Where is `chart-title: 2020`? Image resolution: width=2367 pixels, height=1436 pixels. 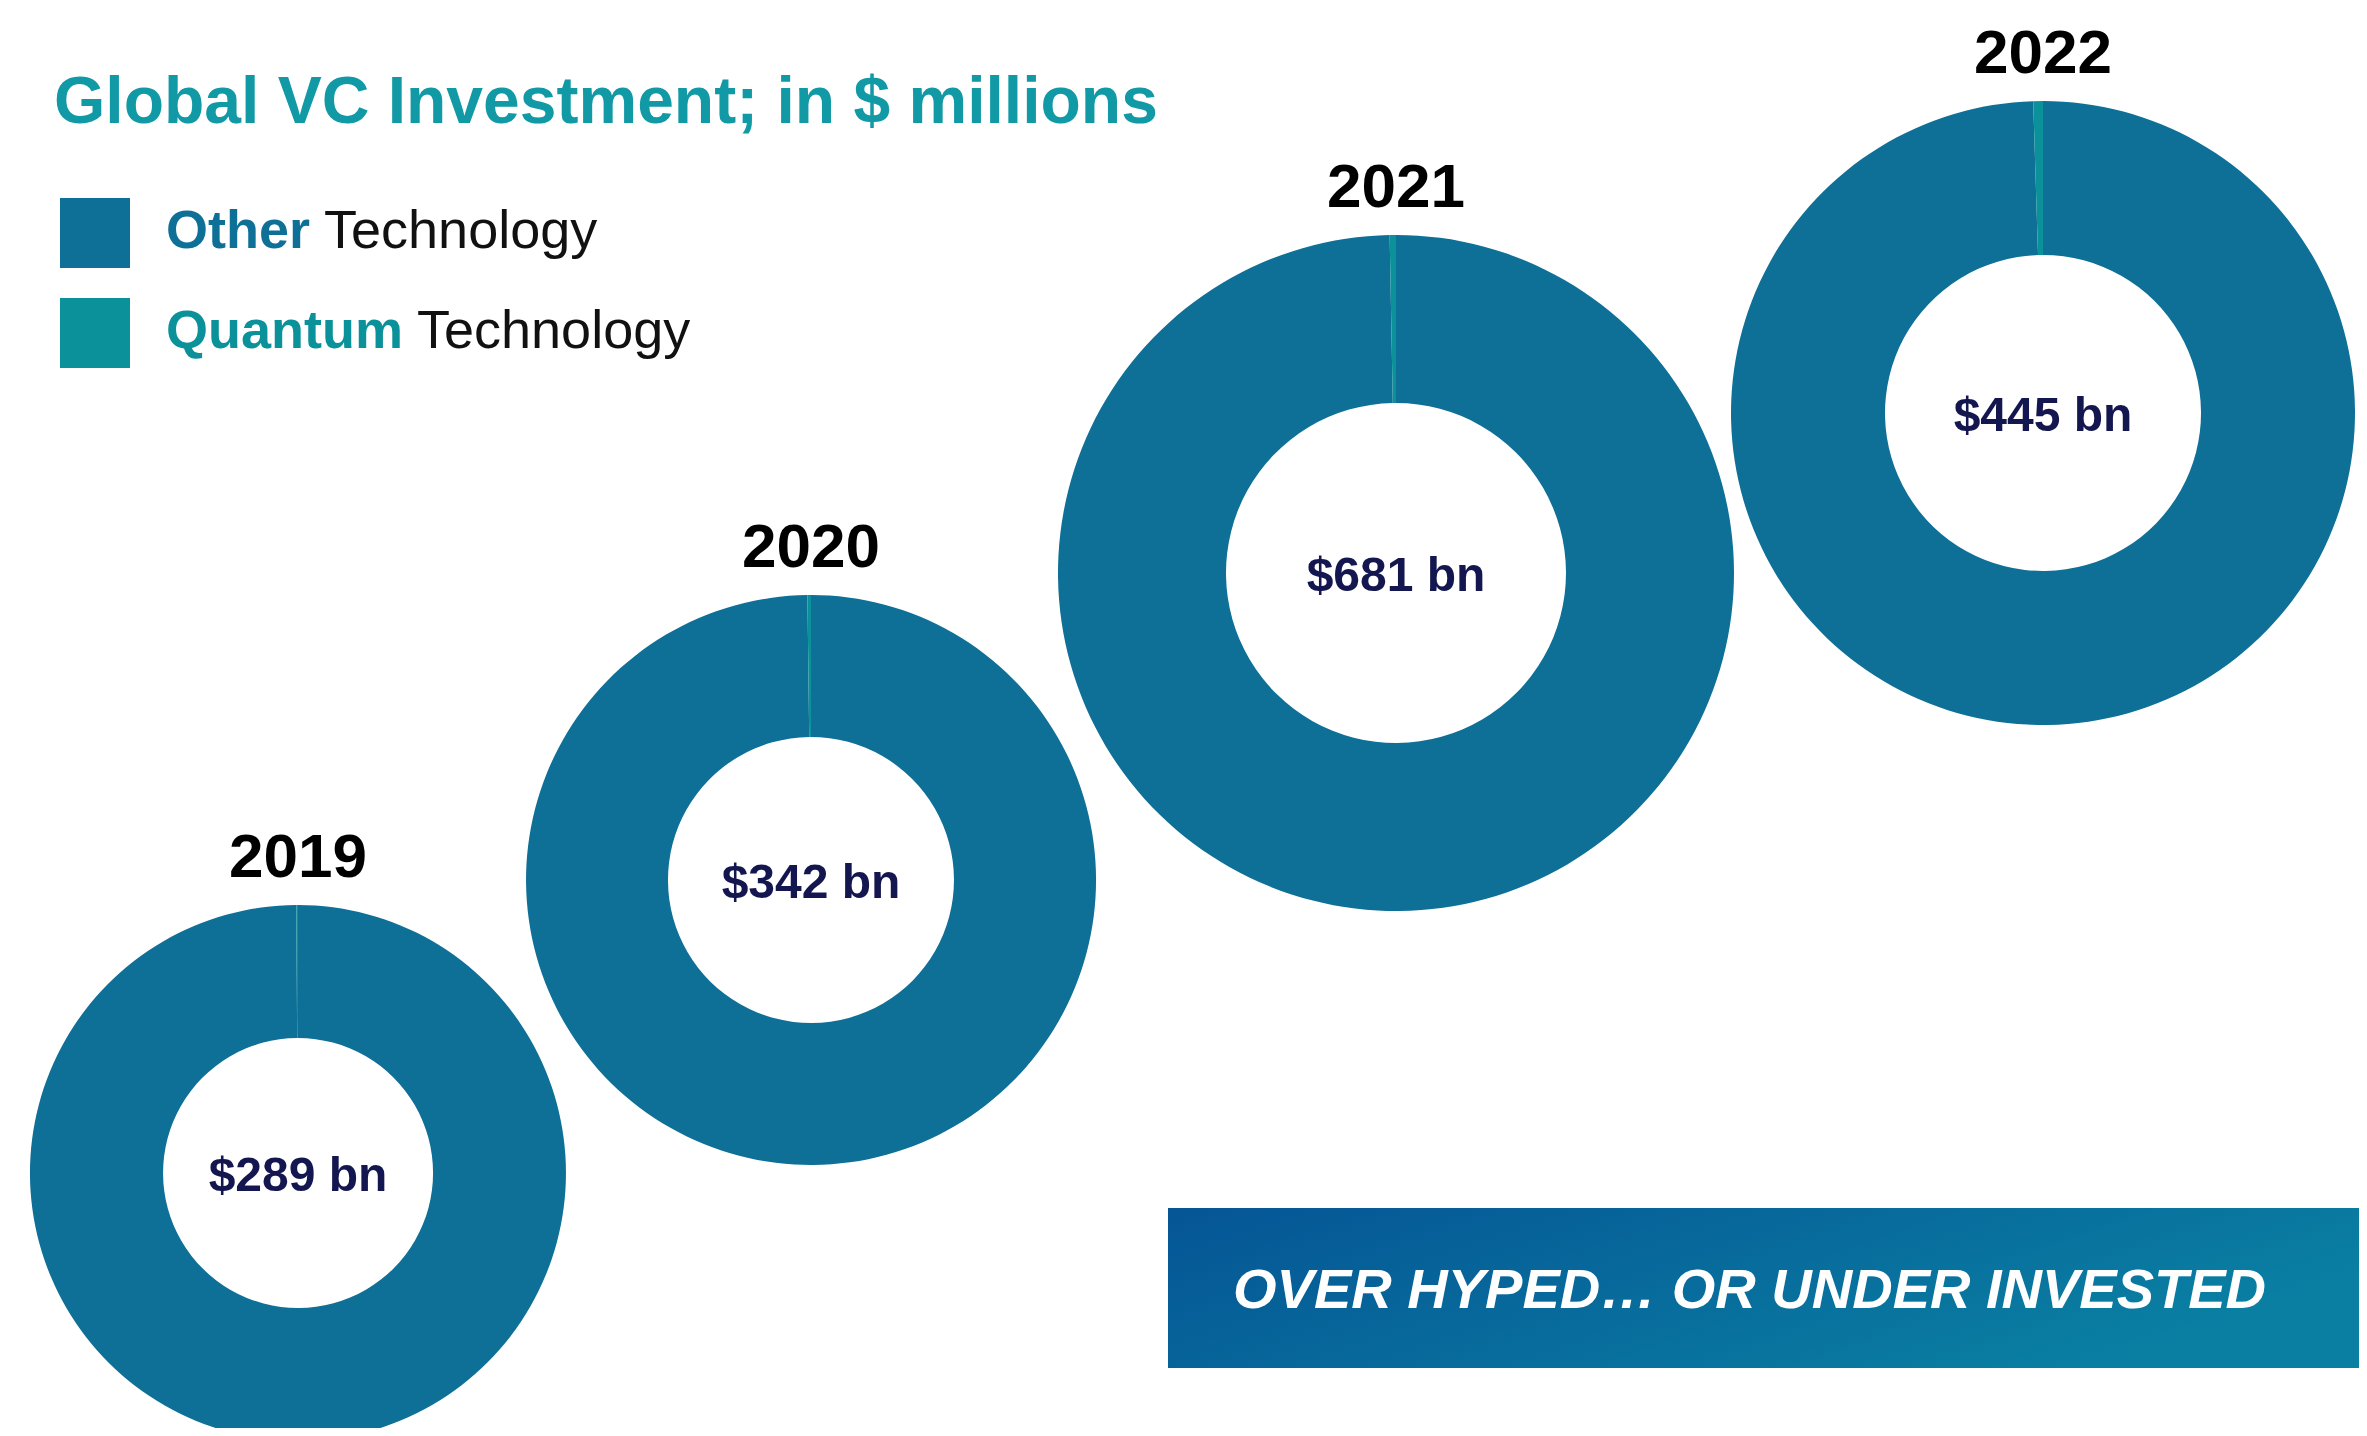
chart-title: 2020 is located at coordinates (811, 545).